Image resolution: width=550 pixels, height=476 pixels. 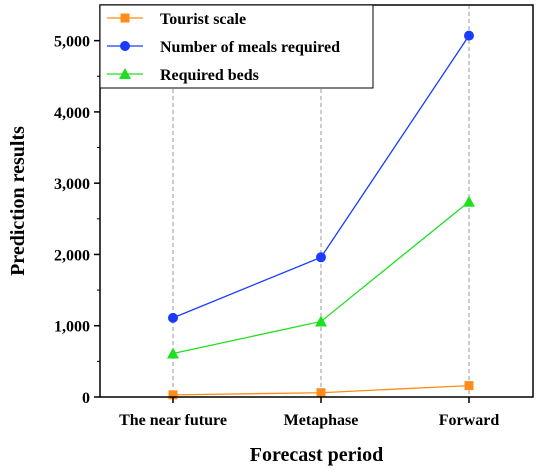 I want to click on legend-label: Number of meals required, so click(x=250, y=47).